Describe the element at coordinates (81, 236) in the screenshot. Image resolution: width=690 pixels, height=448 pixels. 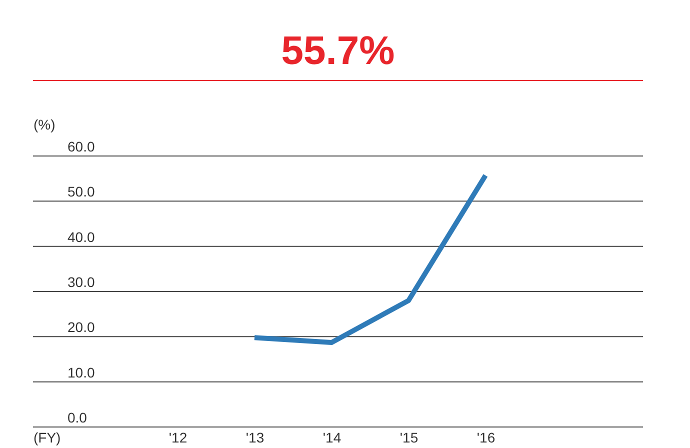
I see `y-tick-label: 40.0` at that location.